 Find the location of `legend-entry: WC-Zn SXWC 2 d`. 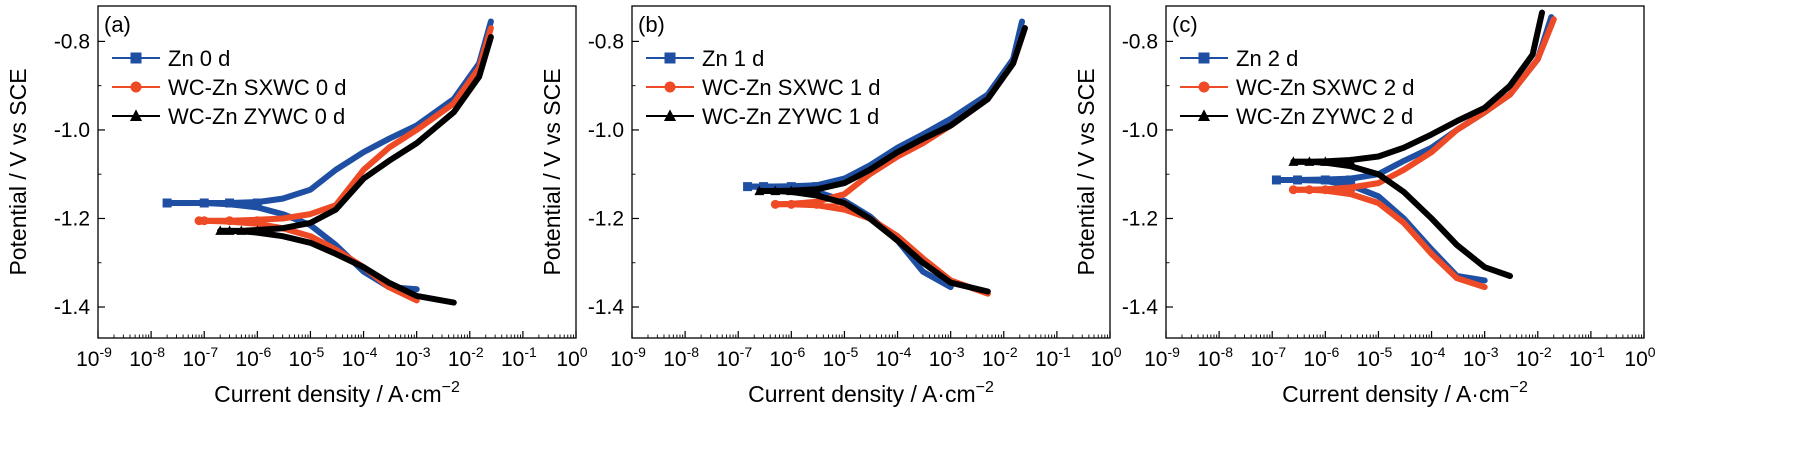

legend-entry: WC-Zn SXWC 2 d is located at coordinates (1325, 87).